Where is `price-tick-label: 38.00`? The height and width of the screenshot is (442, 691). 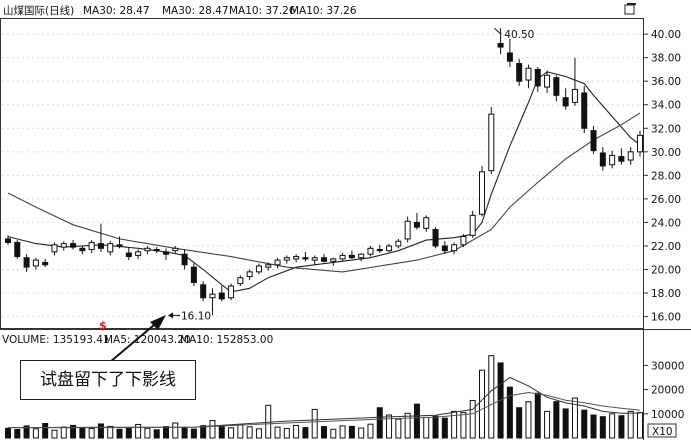
price-tick-label: 38.00 is located at coordinates (666, 59).